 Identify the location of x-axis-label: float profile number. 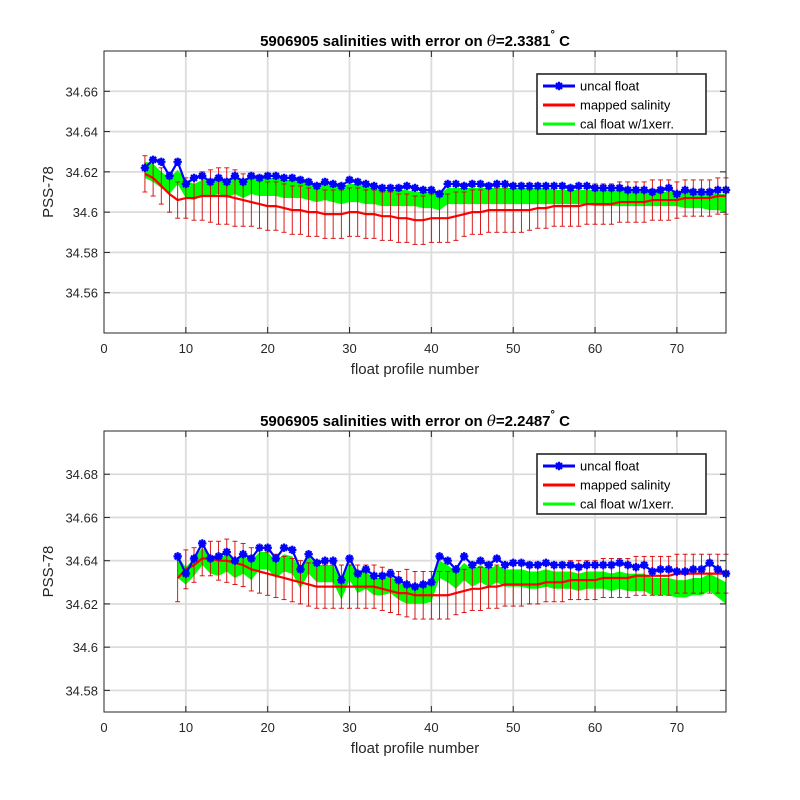
(415, 369).